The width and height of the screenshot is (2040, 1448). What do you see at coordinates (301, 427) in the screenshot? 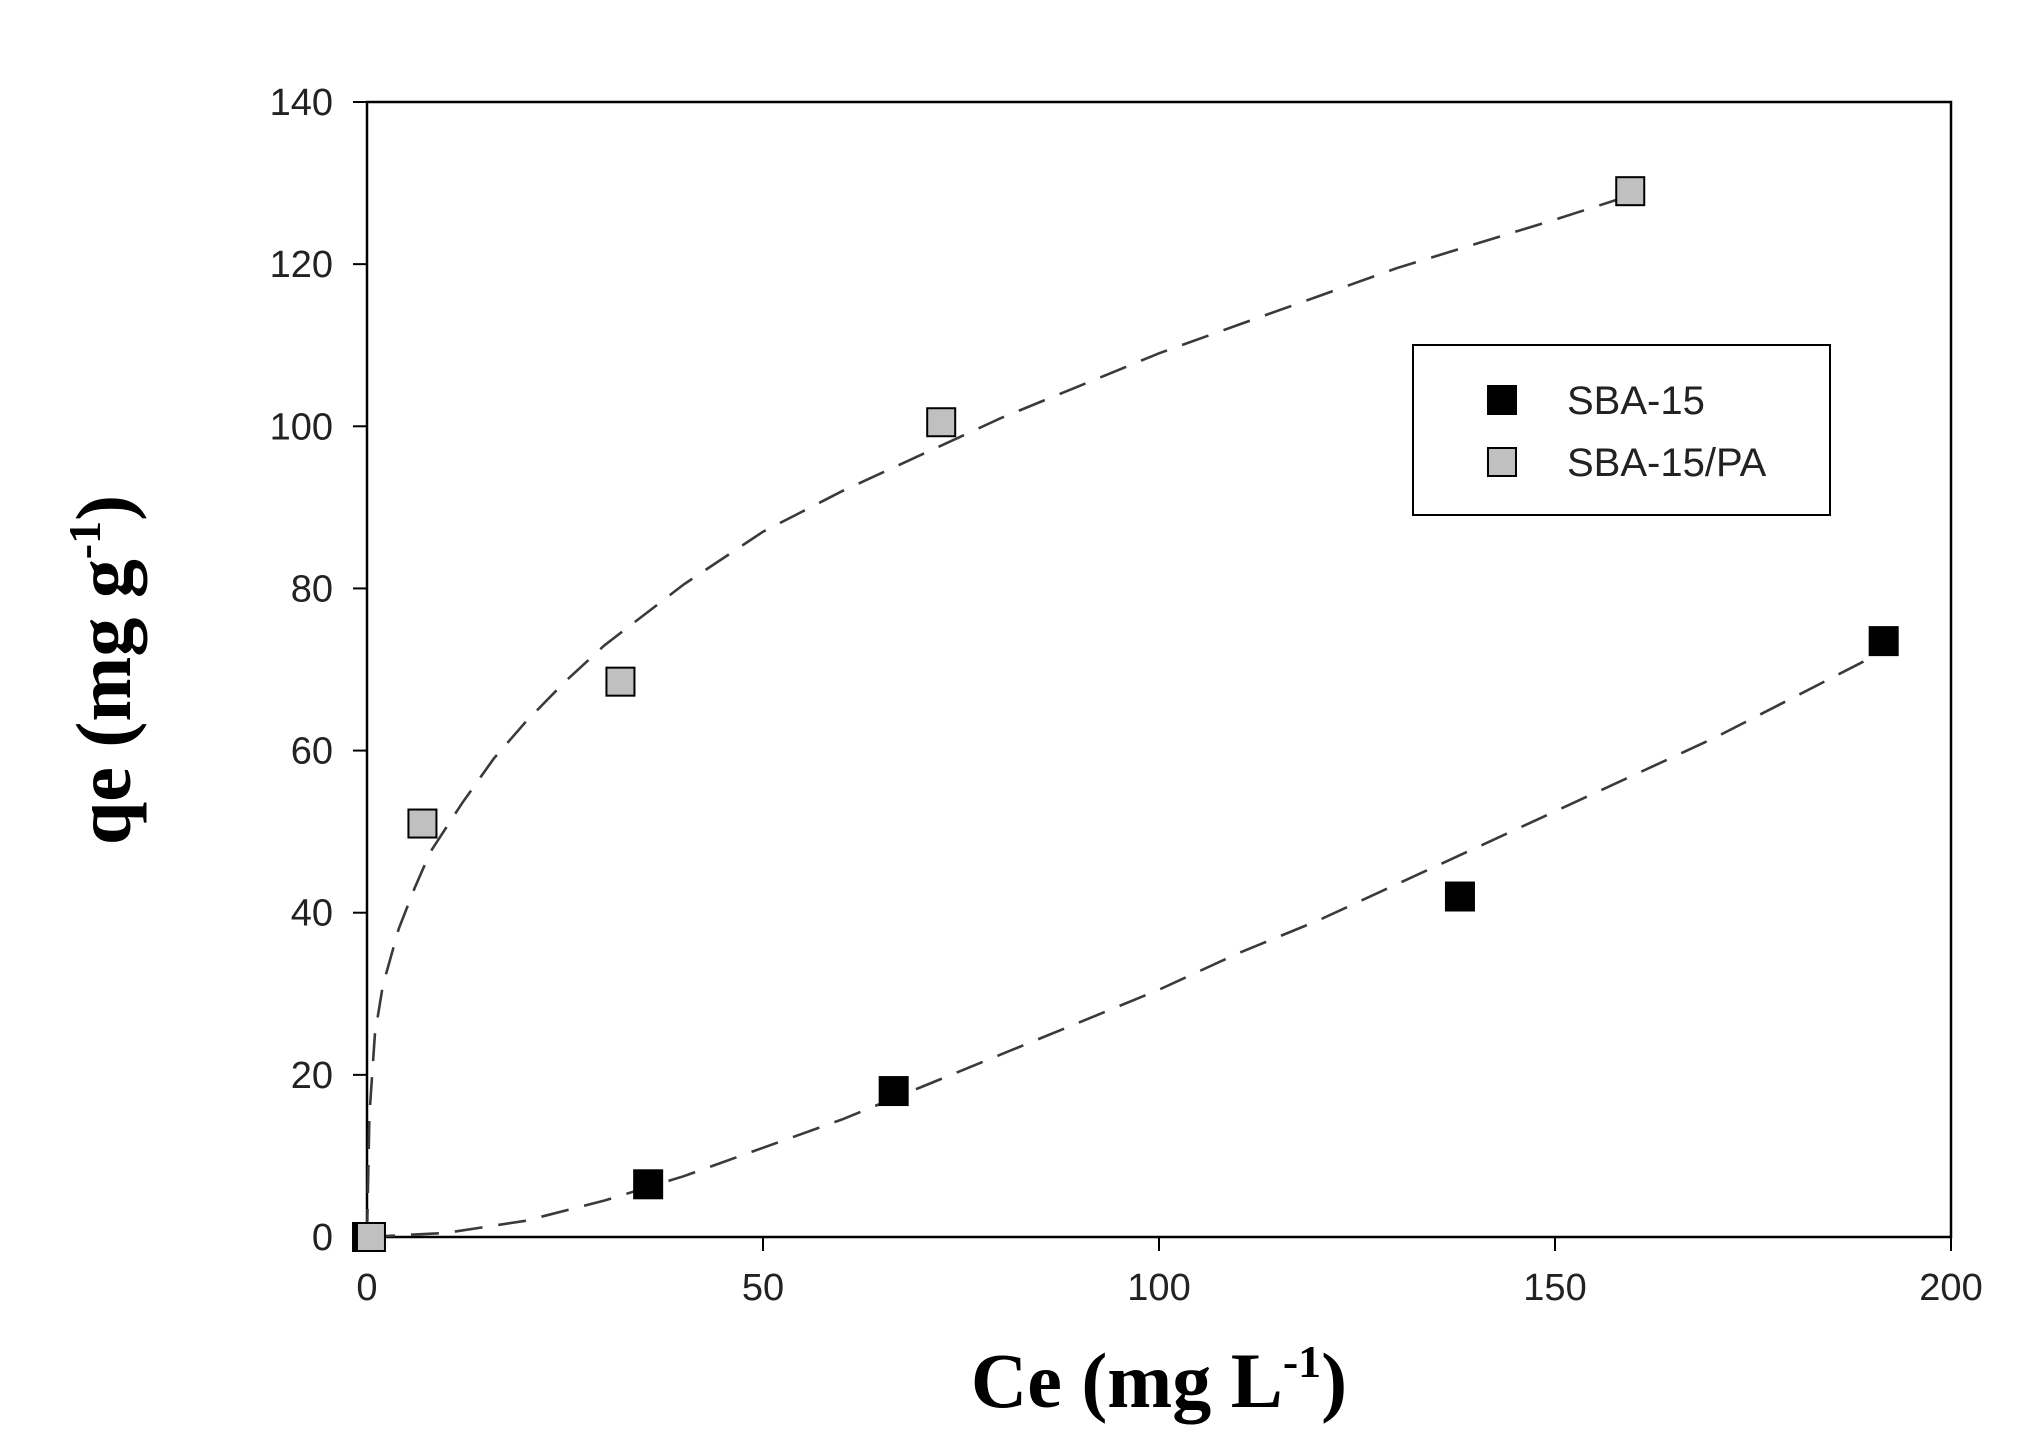
I see `y-tick-label: 100` at bounding box center [301, 427].